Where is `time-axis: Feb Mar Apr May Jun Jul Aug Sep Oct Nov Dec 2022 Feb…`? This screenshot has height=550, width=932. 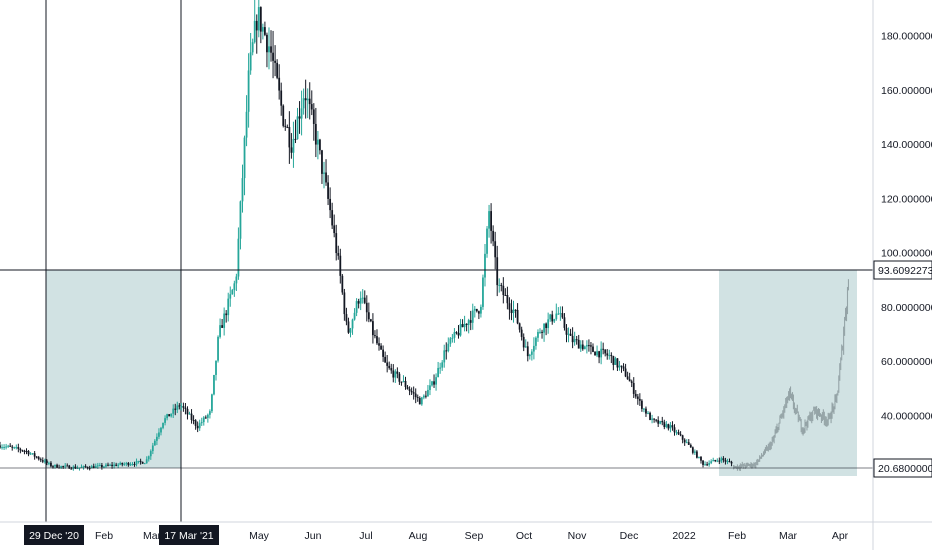 time-axis: Feb Mar Apr May Jun Jul Aug Sep Oct Nov Dec 2022 Feb… is located at coordinates (472, 536).